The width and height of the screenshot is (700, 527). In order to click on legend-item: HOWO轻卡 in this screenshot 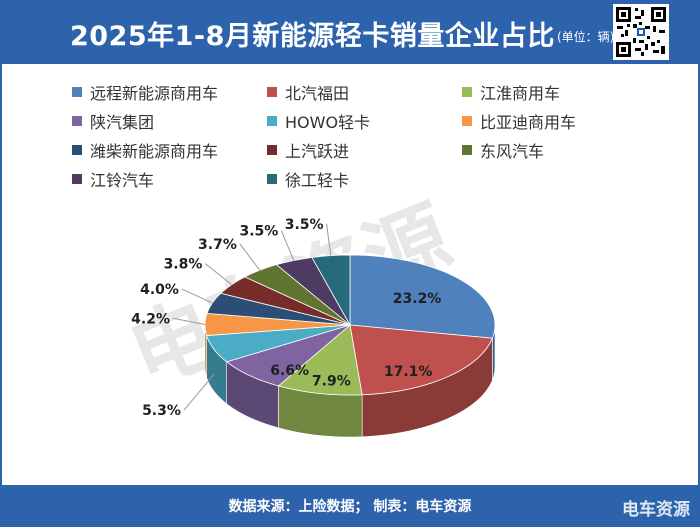, I will do `click(318, 121)`.